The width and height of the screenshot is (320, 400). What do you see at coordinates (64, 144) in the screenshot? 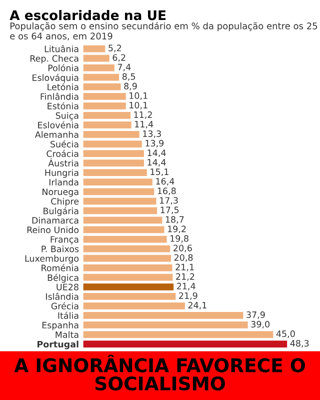
I see `y-tick-label: Suécia` at bounding box center [64, 144].